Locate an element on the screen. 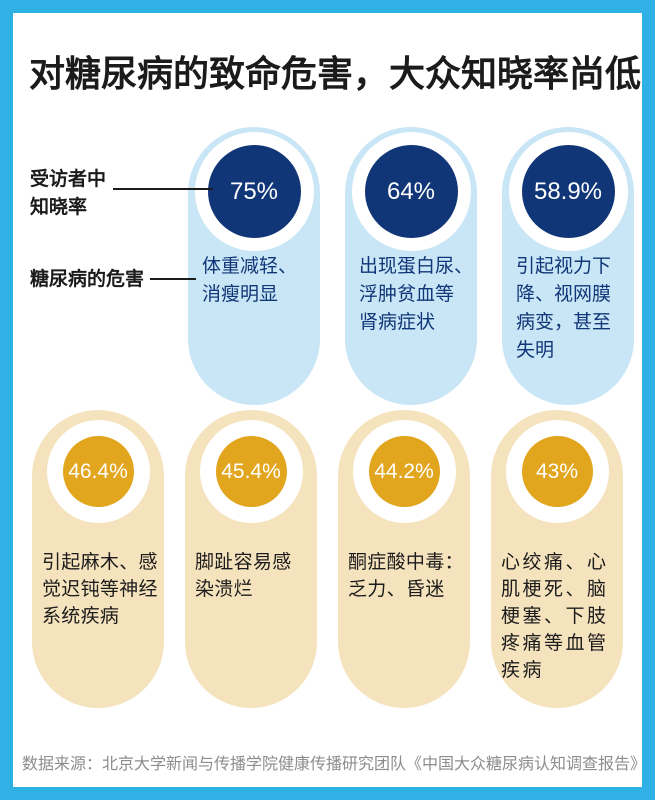 This screenshot has width=655, height=800. harm-pill-kidney: 64% 出现蛋白尿、 浮肿贫血等 肾病症状 is located at coordinates (411, 266).